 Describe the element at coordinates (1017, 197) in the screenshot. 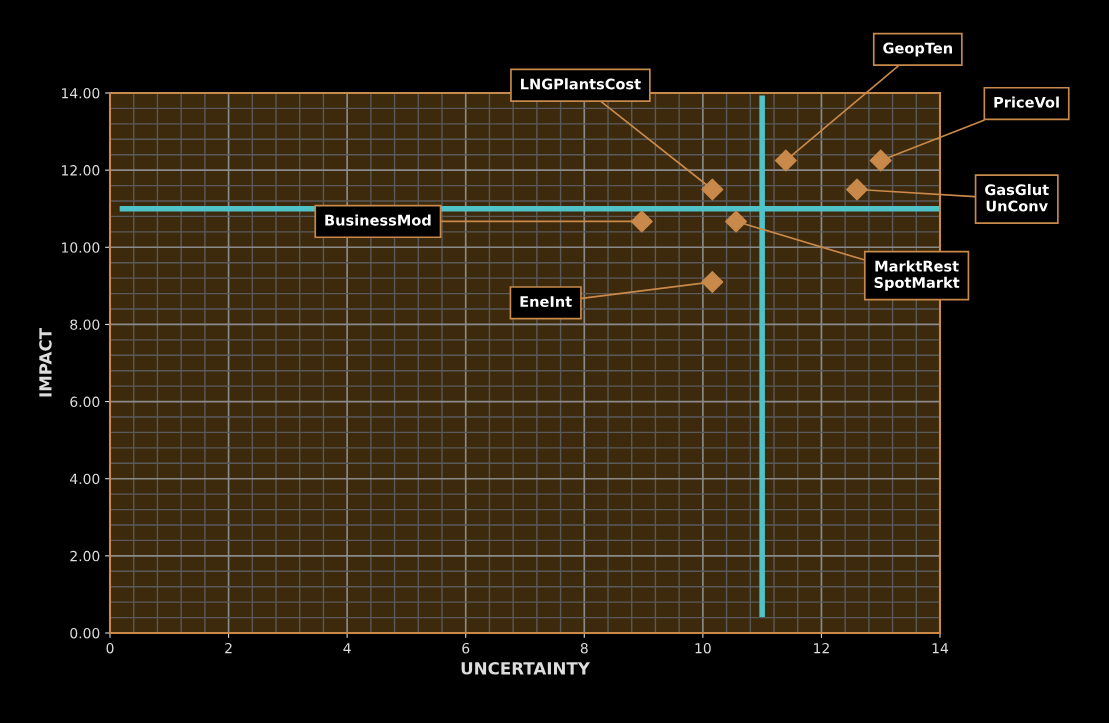

I see `annotation: GasGlut UnConv` at that location.